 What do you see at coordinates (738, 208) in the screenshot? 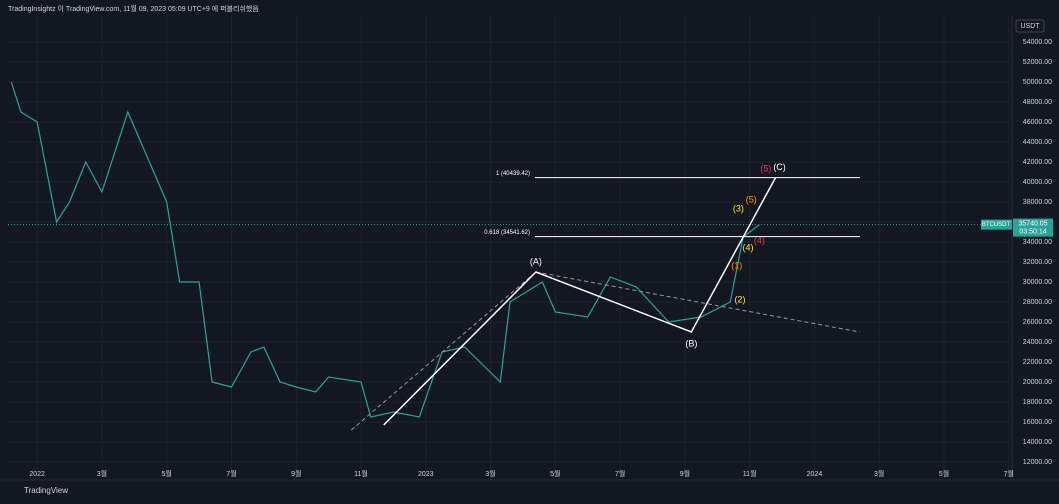
I see `sub-wave-label: (3)` at bounding box center [738, 208].